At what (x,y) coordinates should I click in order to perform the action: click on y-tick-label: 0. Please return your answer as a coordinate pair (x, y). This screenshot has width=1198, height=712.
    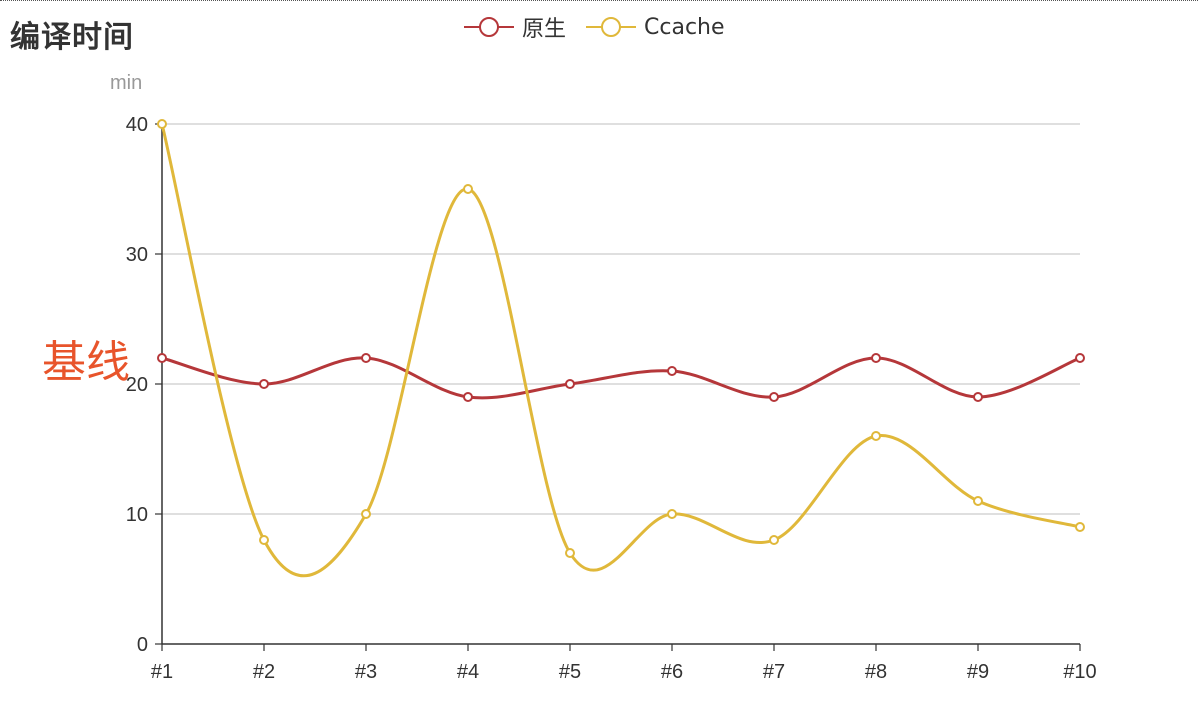
    Looking at the image, I should click on (142, 645).